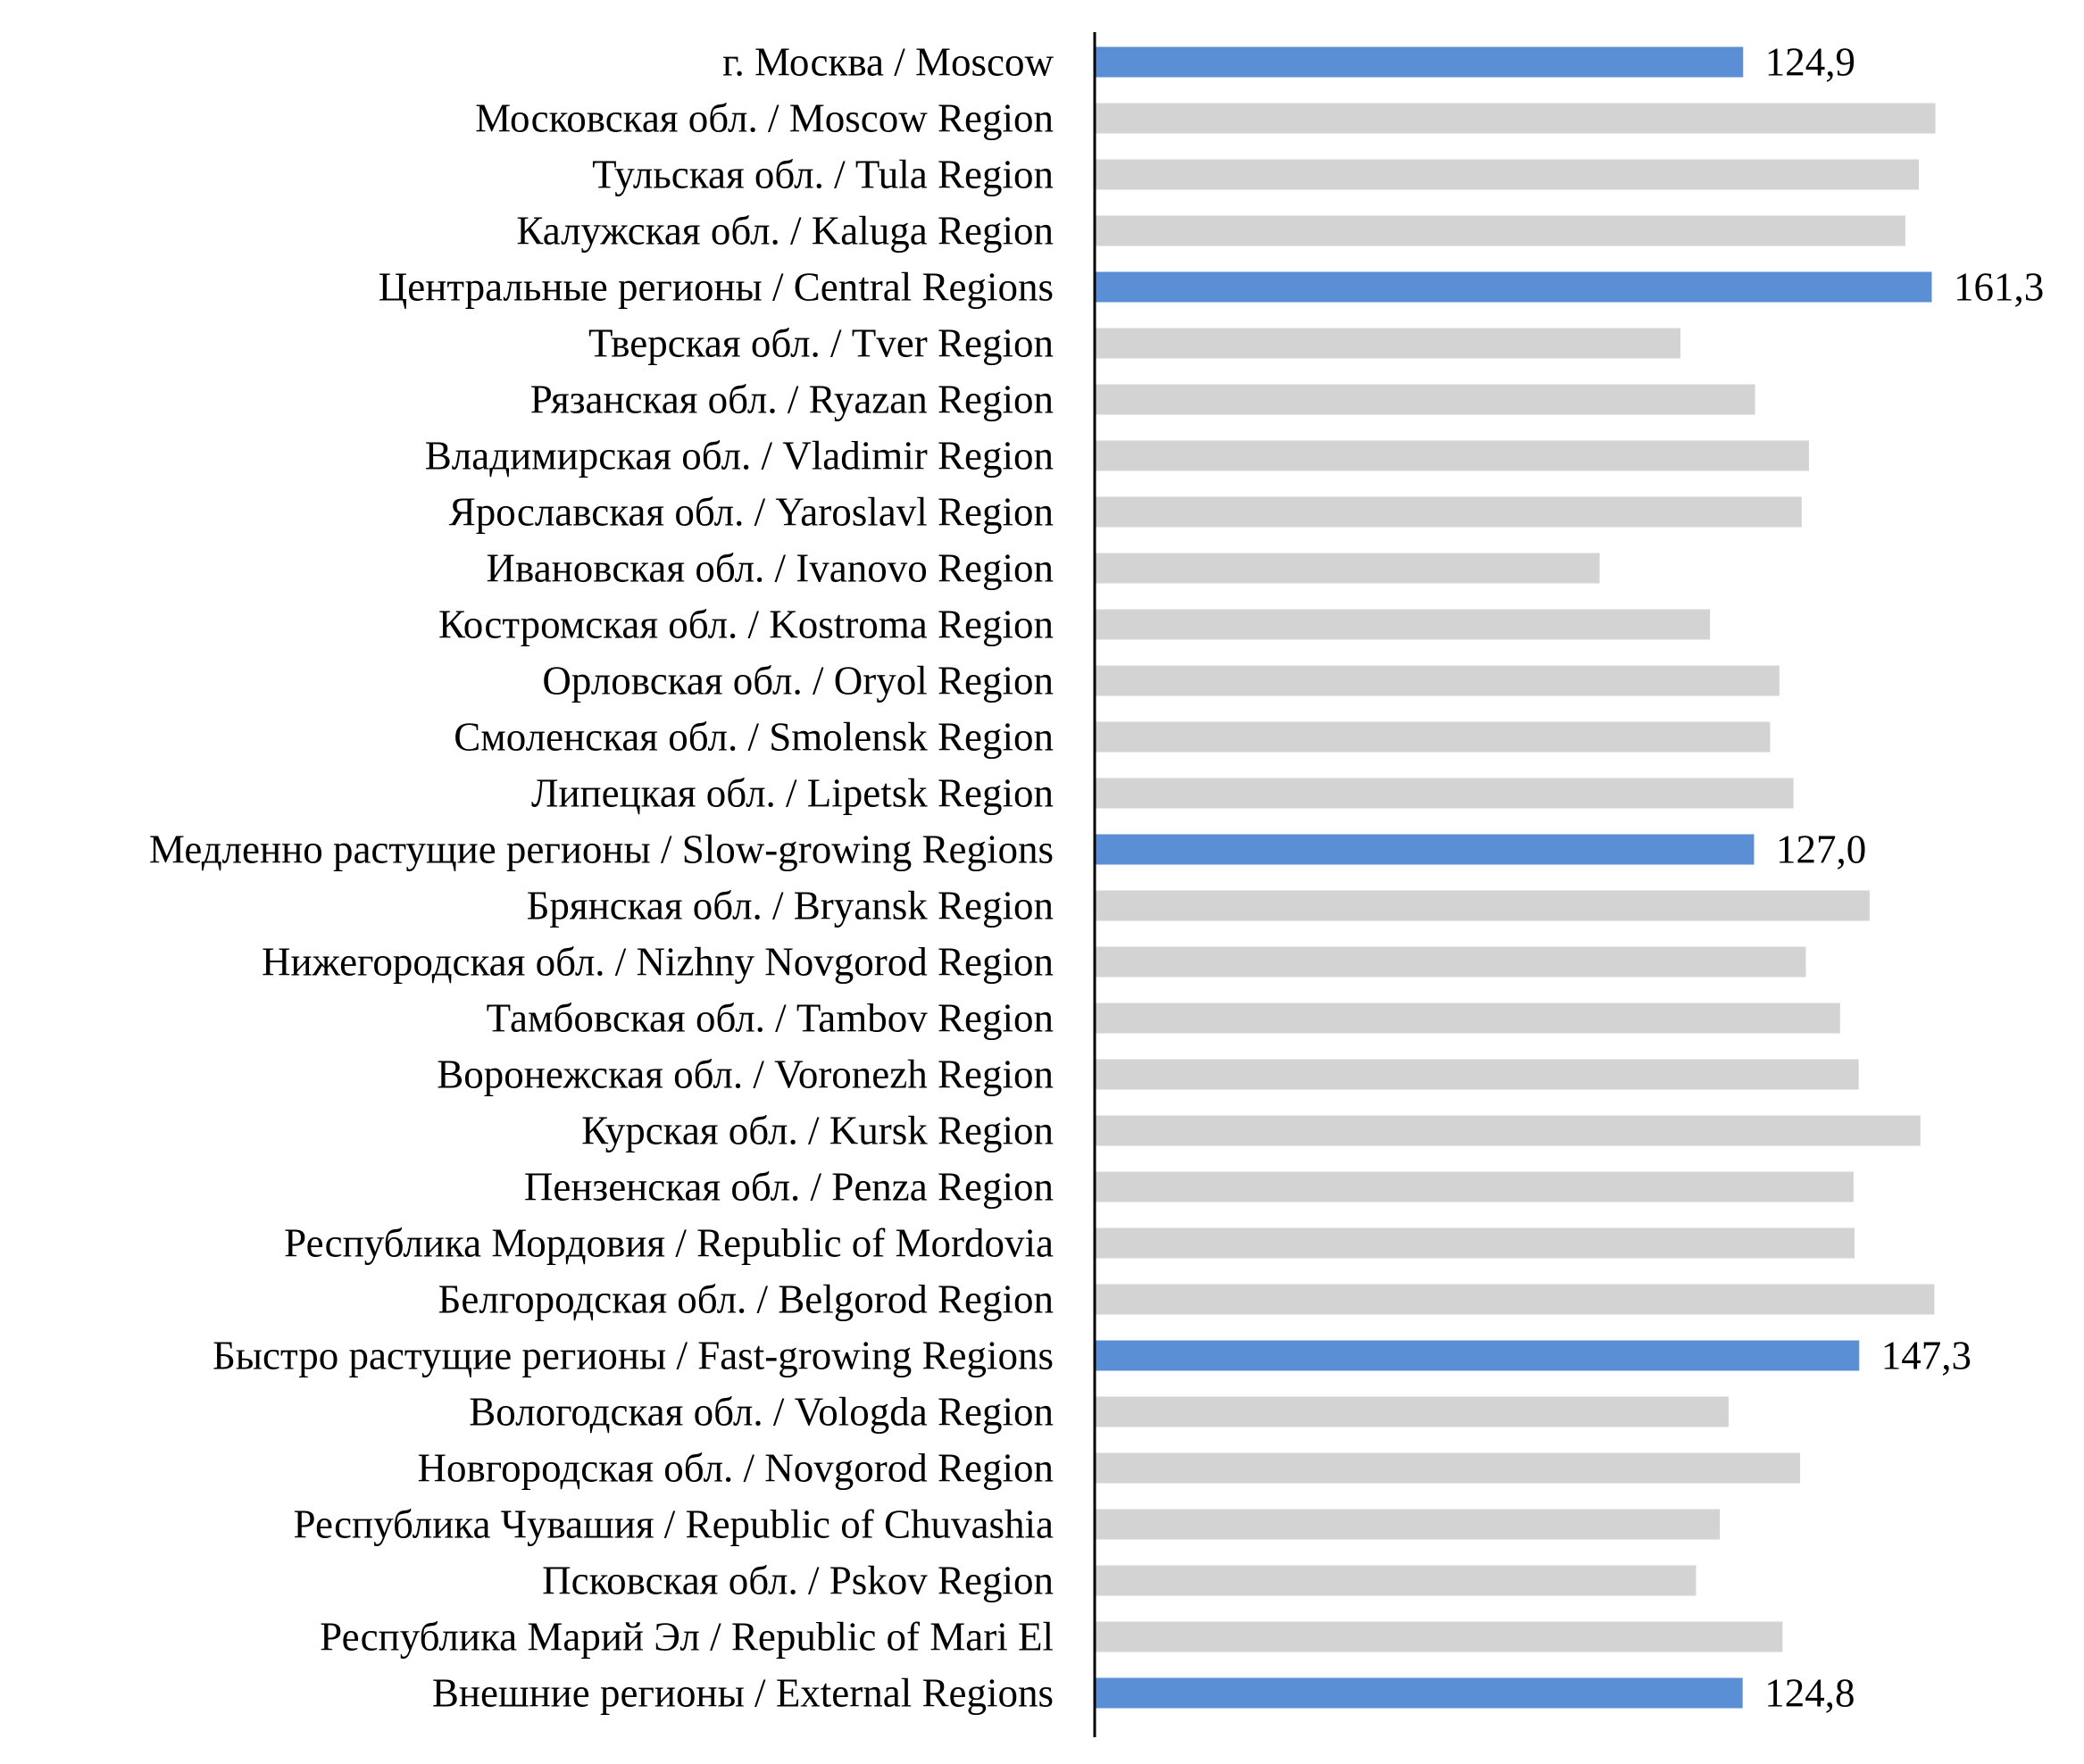  Describe the element at coordinates (790, 906) in the screenshot. I see `category-label: Брянская обл. / Bryansk Region` at that location.